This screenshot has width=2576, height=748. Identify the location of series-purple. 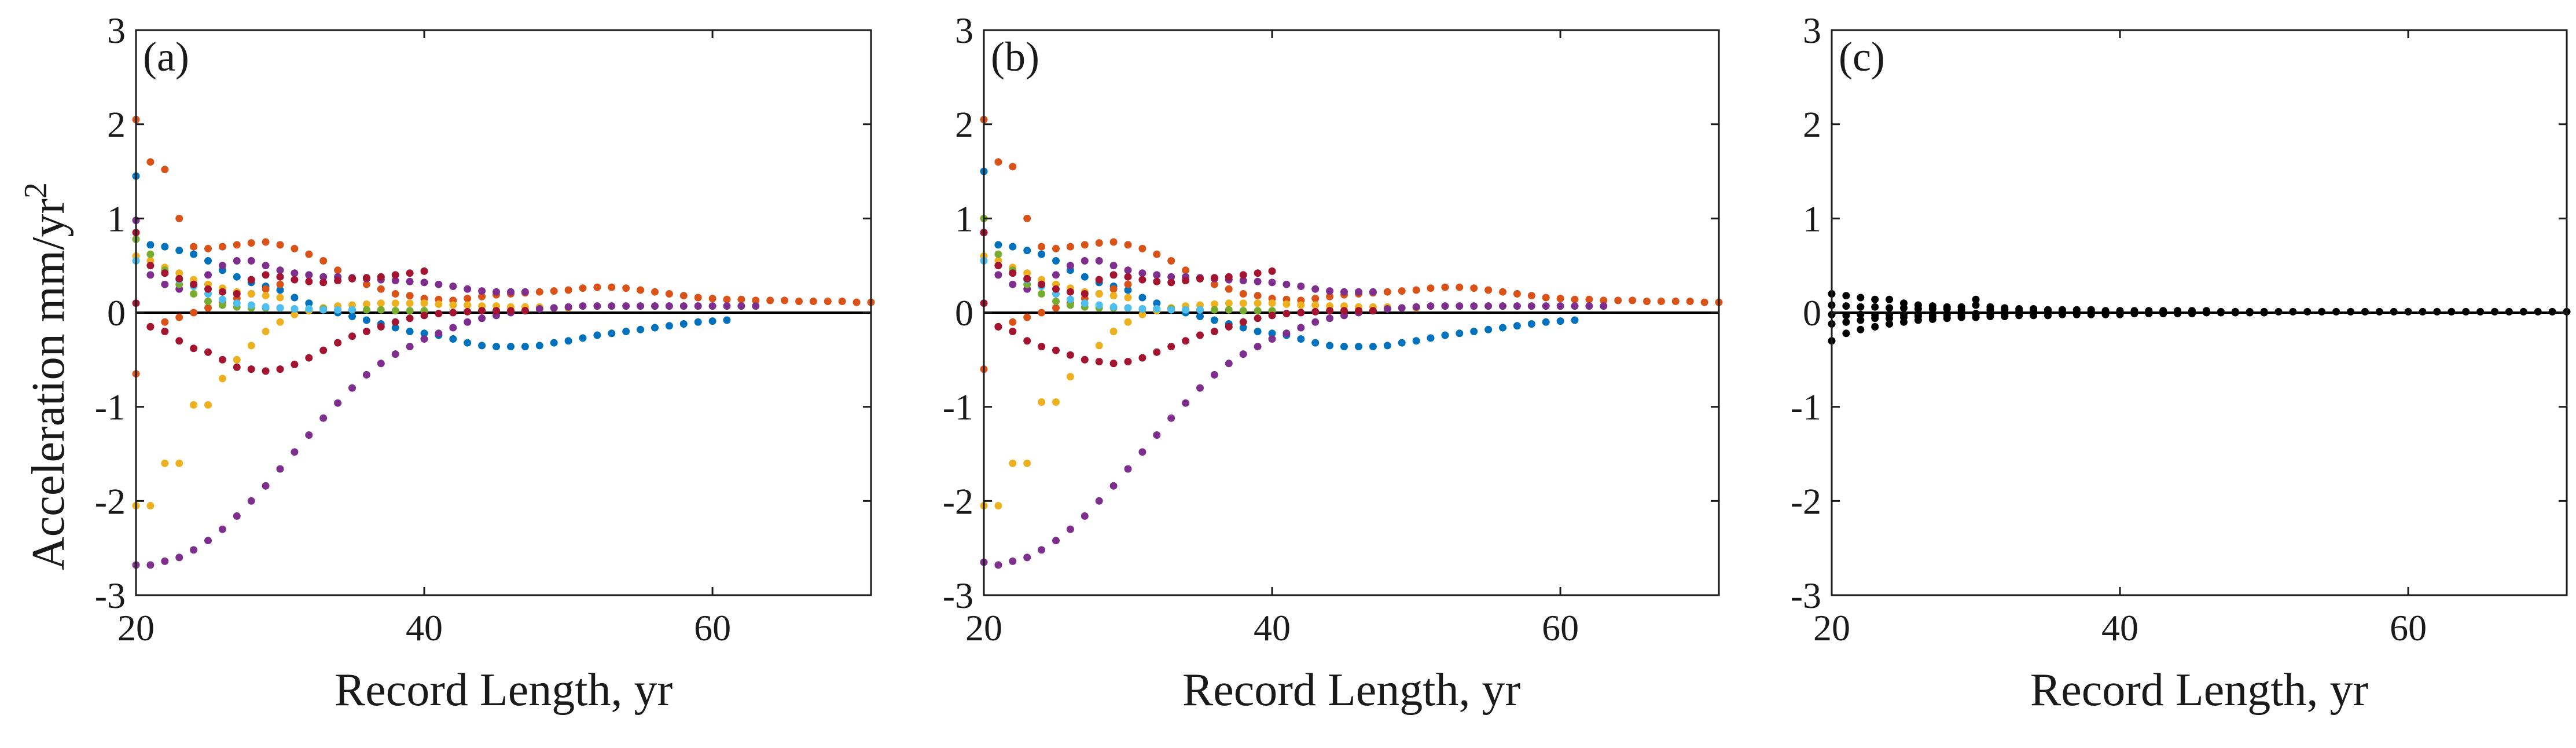
(446, 436).